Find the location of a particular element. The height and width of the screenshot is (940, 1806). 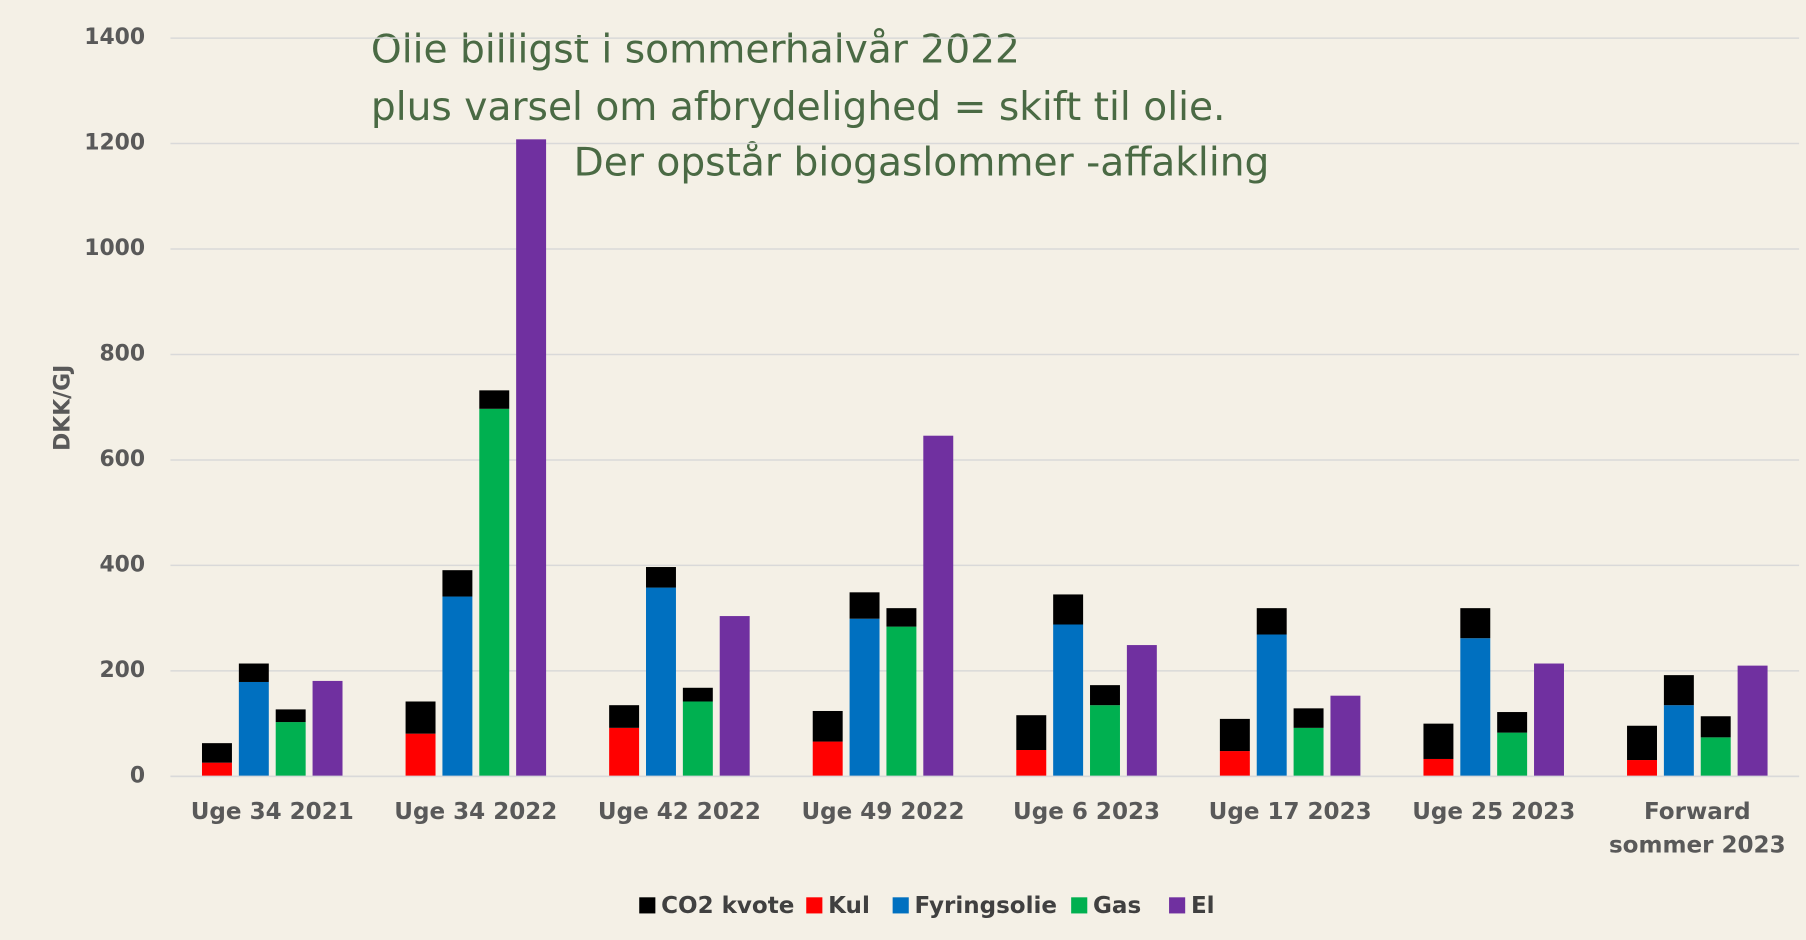

legend-label: El is located at coordinates (1203, 906).